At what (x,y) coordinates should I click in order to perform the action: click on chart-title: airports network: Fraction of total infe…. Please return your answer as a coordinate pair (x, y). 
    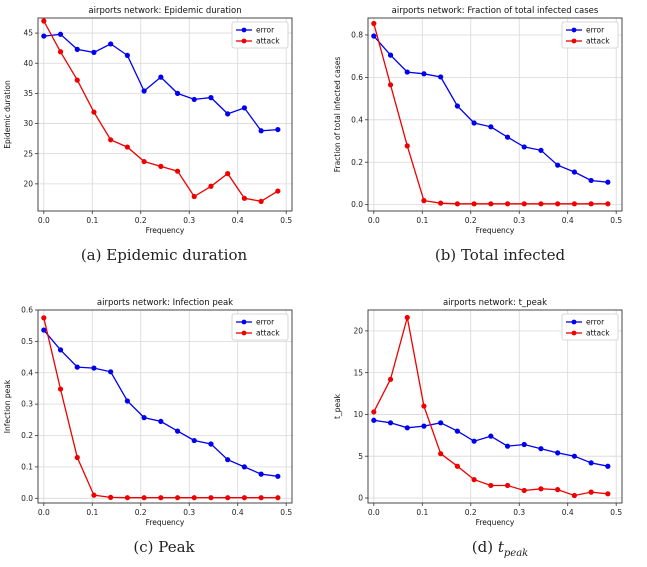
    Looking at the image, I should click on (495, 11).